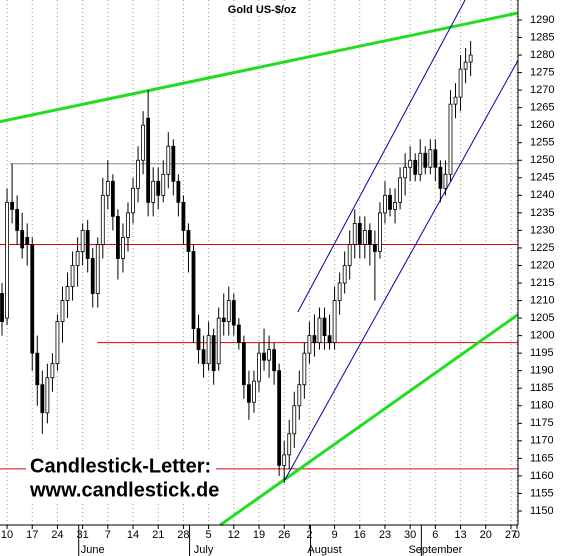  I want to click on y-tick-label: 1200, so click(542, 336).